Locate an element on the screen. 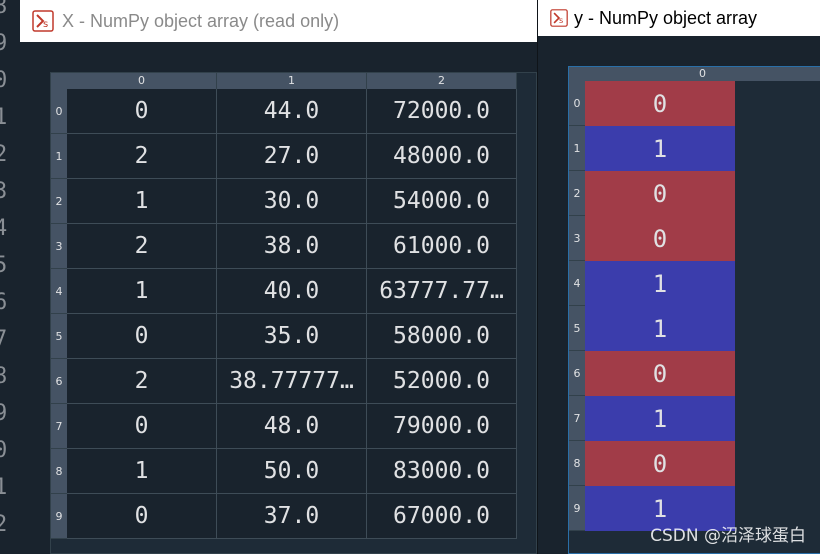  line-number: 5 is located at coordinates (4, 265).